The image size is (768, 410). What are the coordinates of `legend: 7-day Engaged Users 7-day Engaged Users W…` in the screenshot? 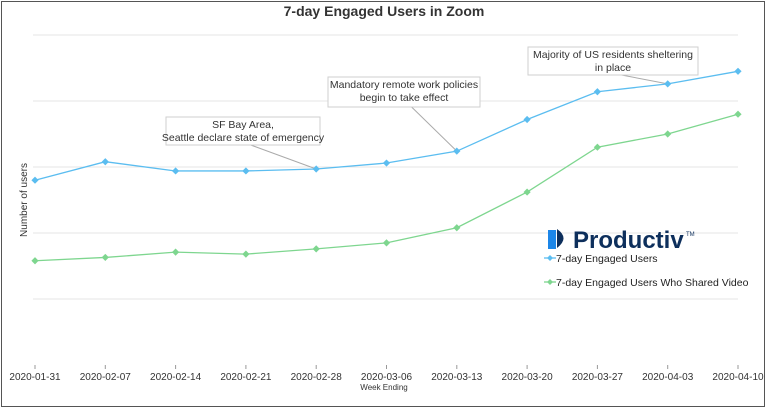 It's located at (646, 271).